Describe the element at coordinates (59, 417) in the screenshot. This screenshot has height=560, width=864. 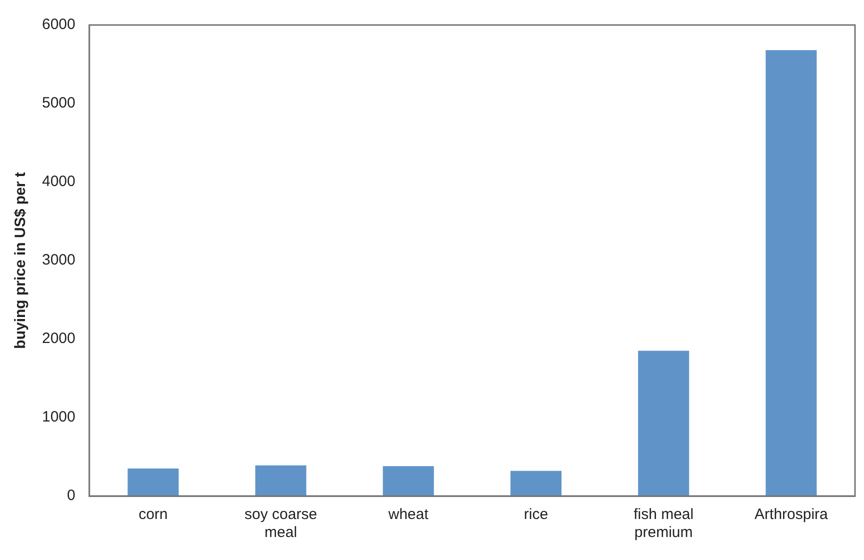
I see `y-tick-label: 1000` at that location.